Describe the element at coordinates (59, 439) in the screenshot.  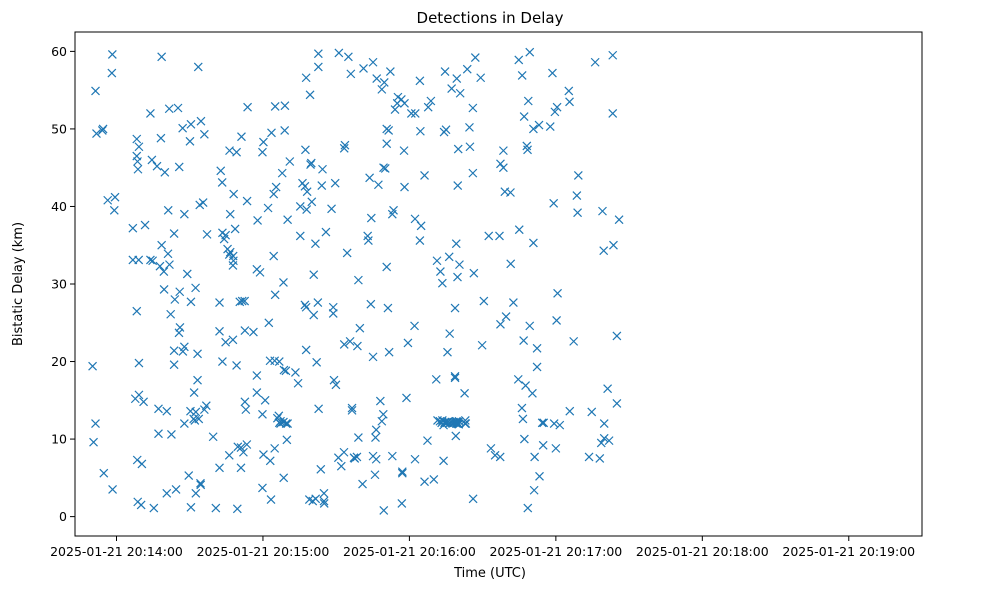
I see `y-tick-label: 10` at that location.